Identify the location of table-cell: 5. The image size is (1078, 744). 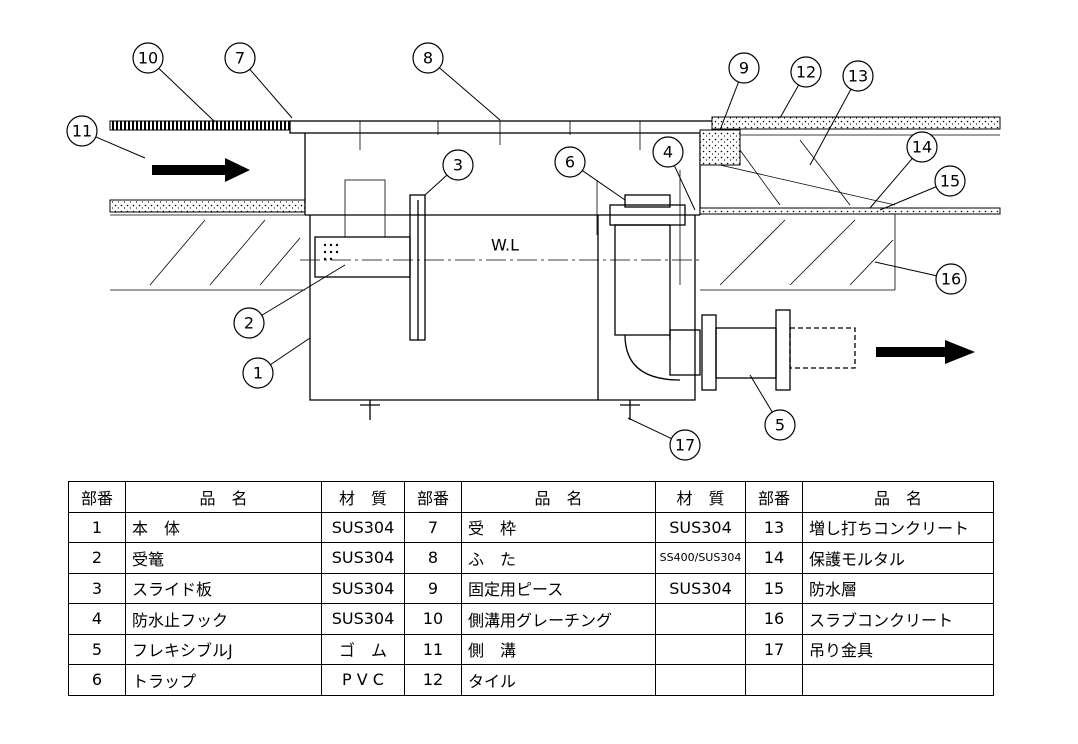
(97, 649).